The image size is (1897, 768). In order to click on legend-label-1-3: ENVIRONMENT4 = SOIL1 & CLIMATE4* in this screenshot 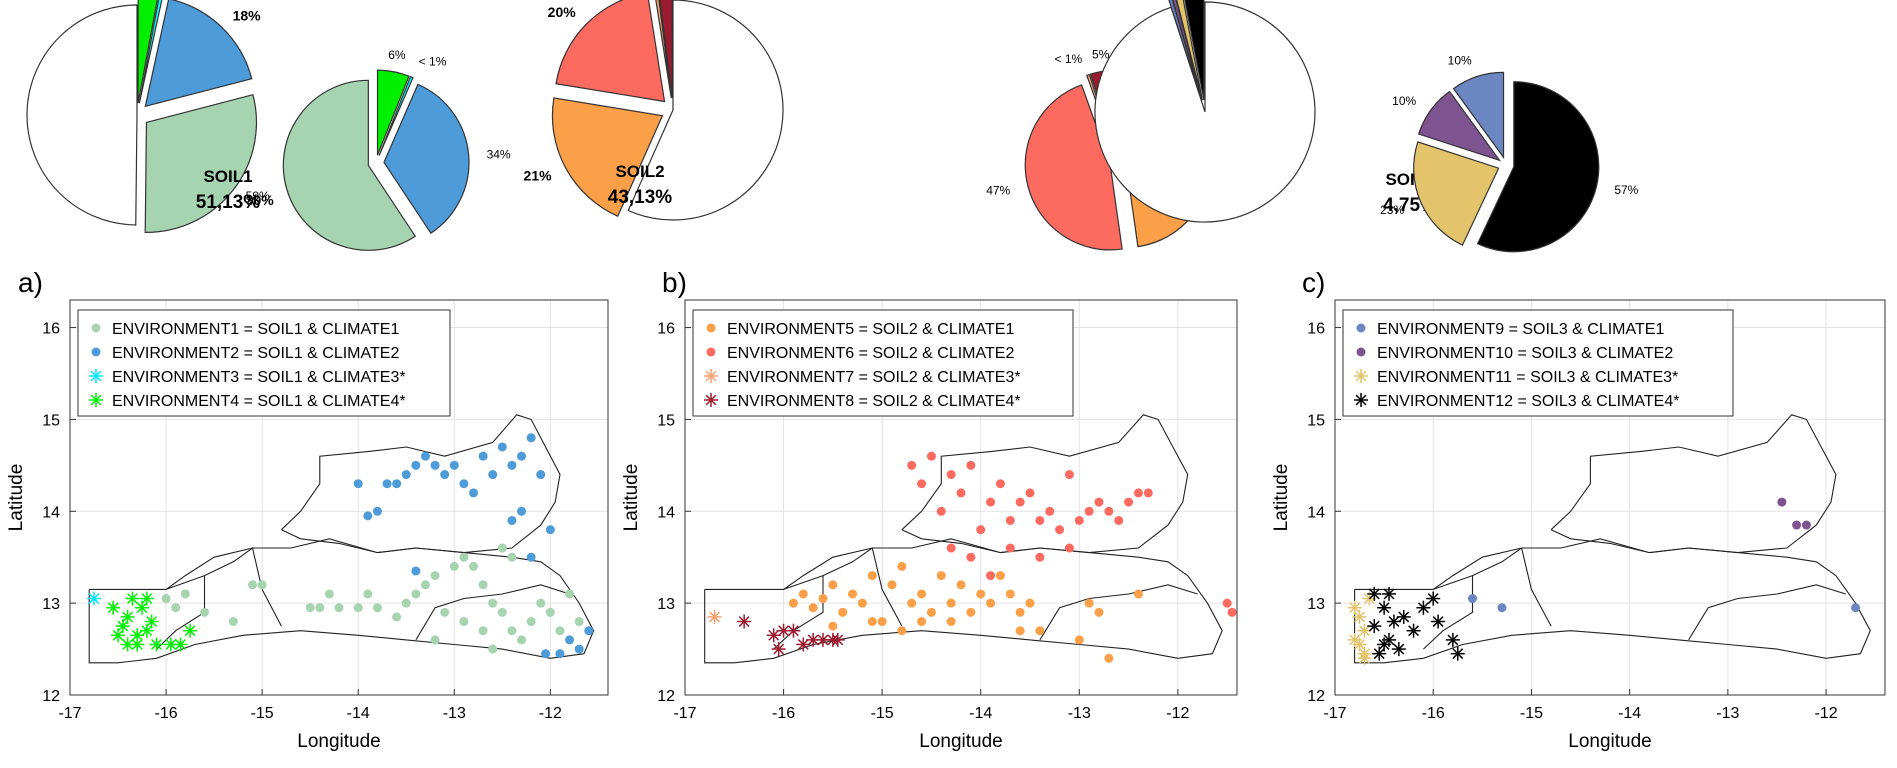, I will do `click(259, 401)`.